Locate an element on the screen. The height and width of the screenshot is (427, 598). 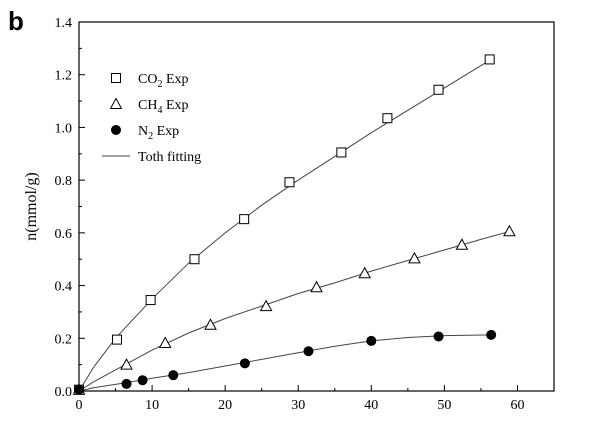
y-tick-label: 1.0 is located at coordinates (64, 128).